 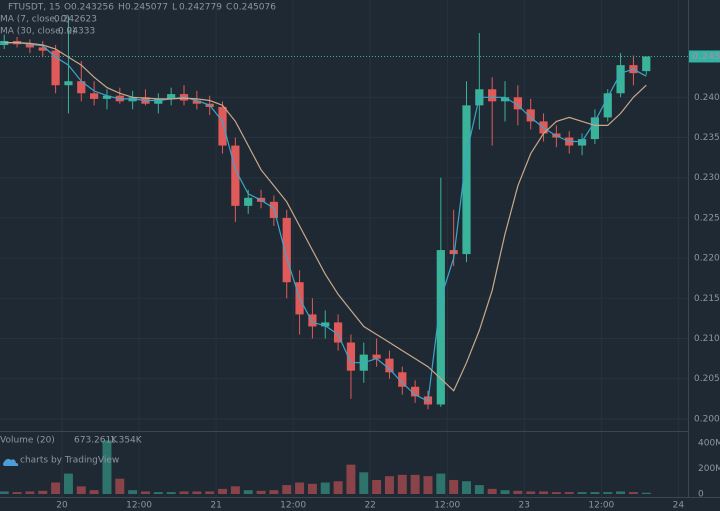 What do you see at coordinates (92, 8) in the screenshot?
I see `ohlc-value: 0.243256` at bounding box center [92, 8].